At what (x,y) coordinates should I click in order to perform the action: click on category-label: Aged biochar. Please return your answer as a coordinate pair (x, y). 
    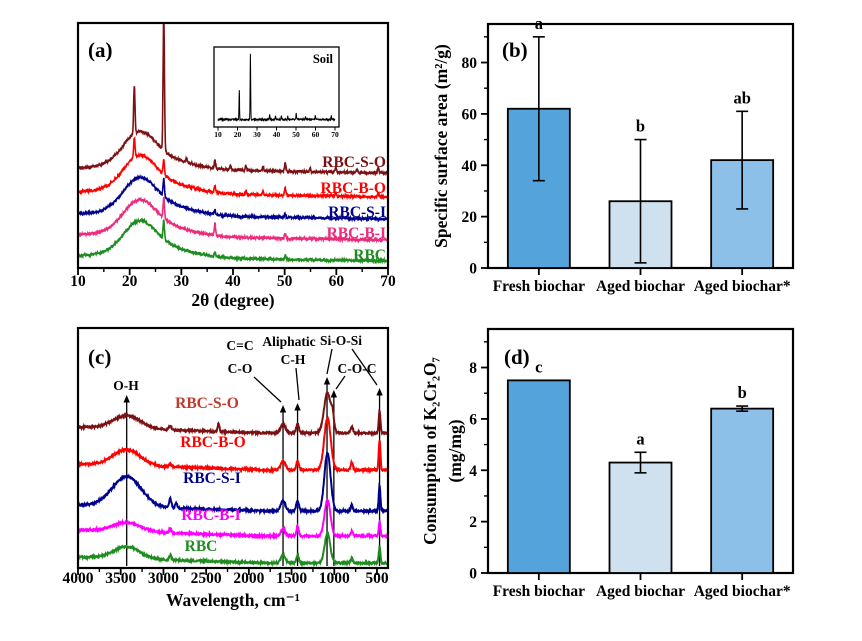
    Looking at the image, I should click on (640, 286).